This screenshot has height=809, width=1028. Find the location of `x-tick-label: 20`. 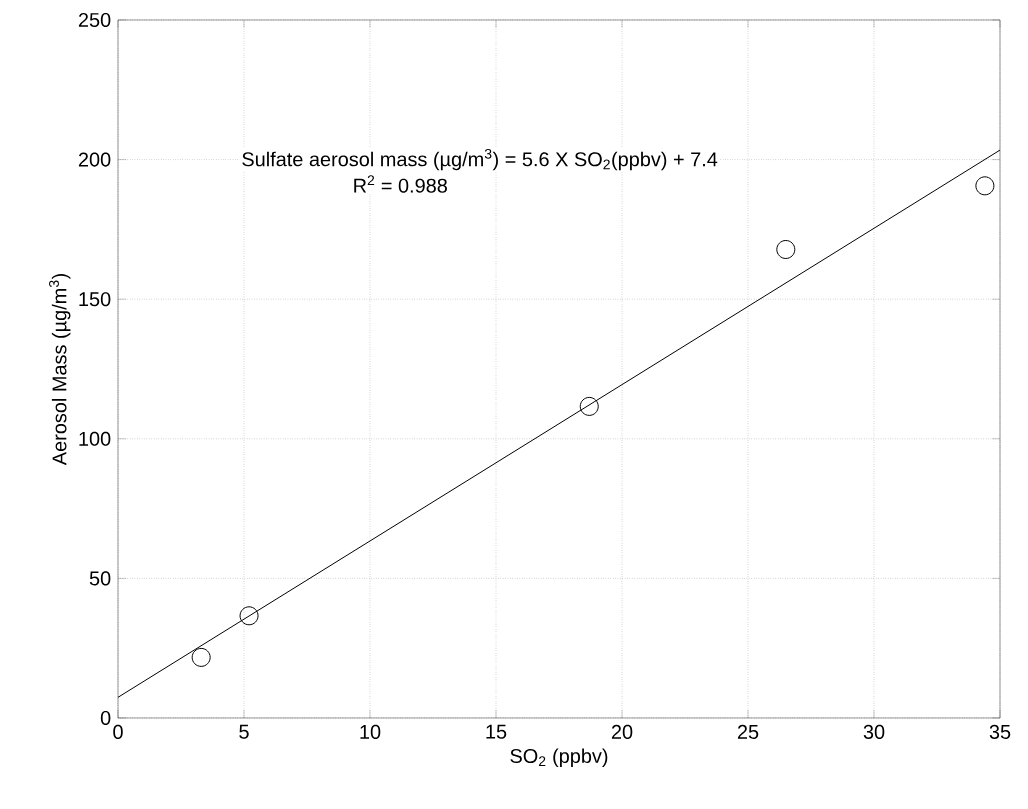

x-tick-label: 20 is located at coordinates (622, 731).